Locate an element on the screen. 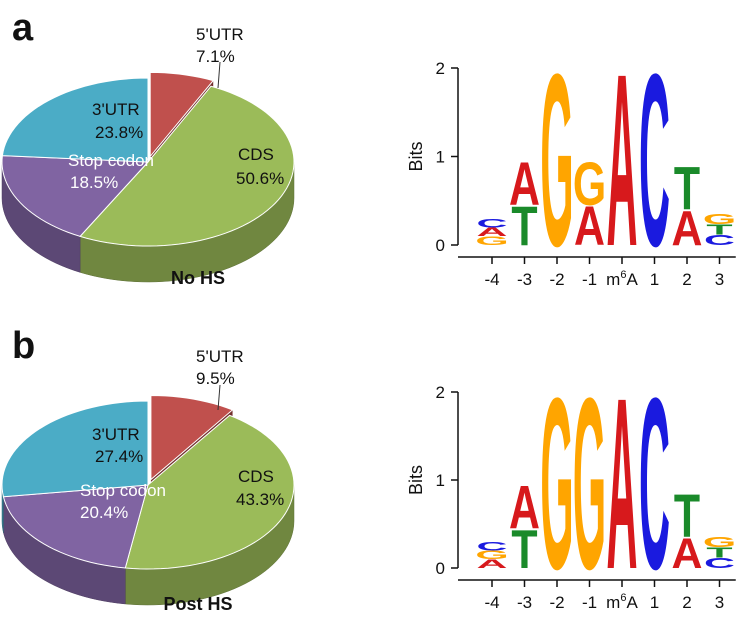 This screenshot has height=627, width=742. logo-letter-a-pos-4-1-a: A is located at coordinates (492, 232).